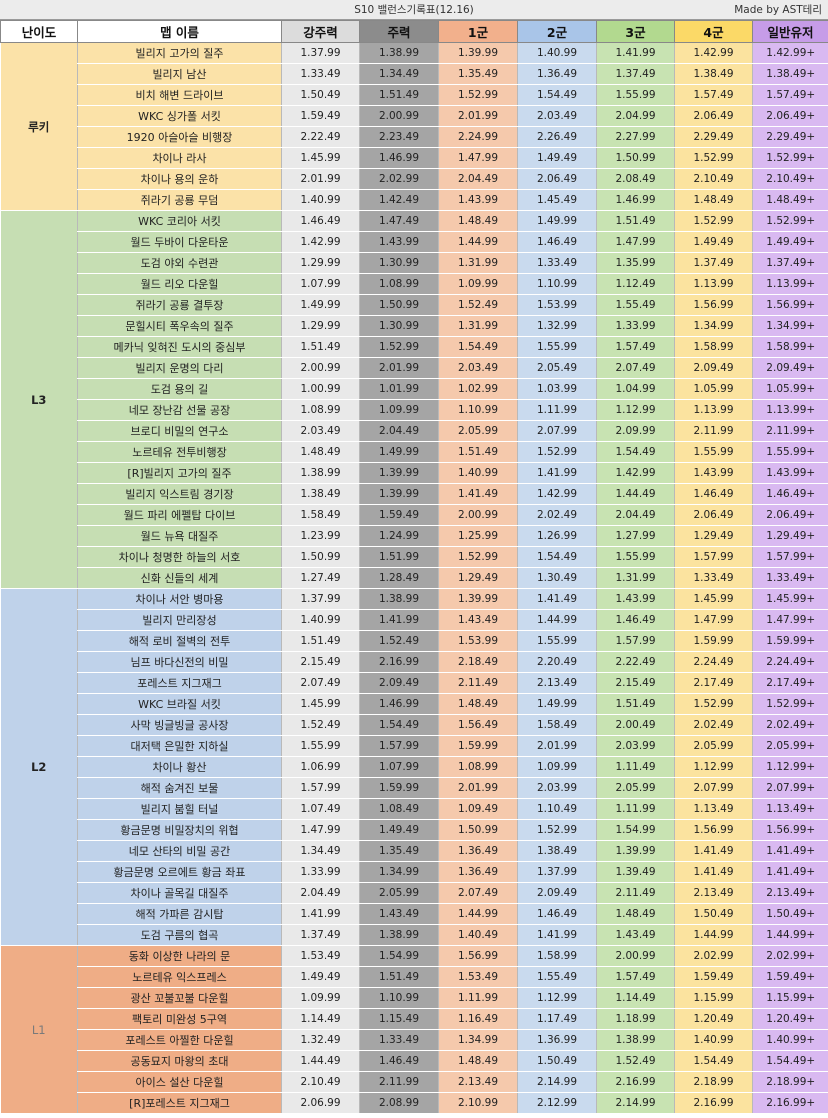  Describe the element at coordinates (557, 578) in the screenshot. I see `record-tier-2-cell: 1.30.49` at that location.